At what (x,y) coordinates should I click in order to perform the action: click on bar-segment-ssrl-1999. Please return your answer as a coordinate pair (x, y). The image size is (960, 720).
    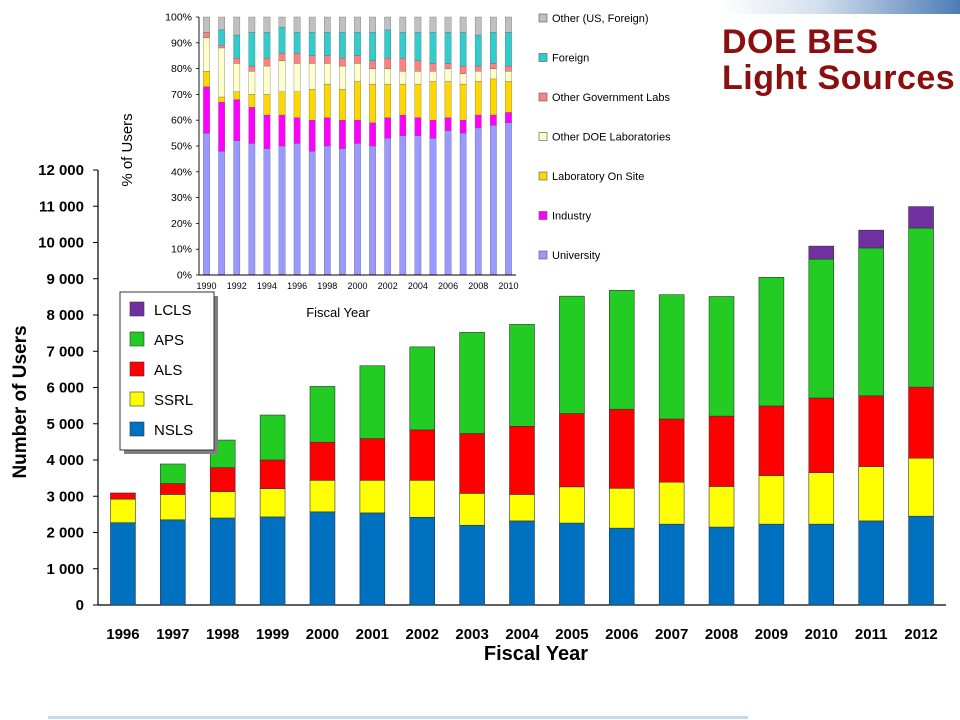
    Looking at the image, I should click on (272, 503).